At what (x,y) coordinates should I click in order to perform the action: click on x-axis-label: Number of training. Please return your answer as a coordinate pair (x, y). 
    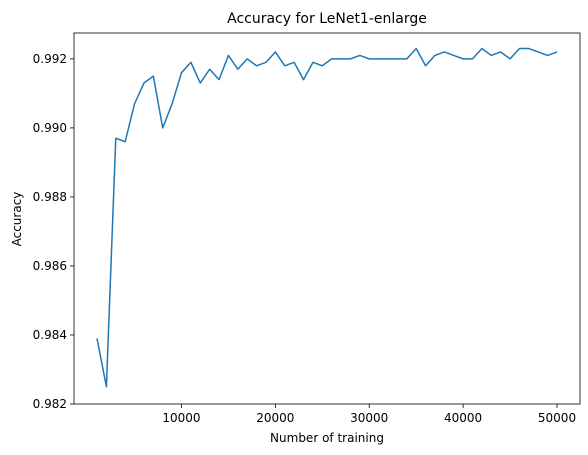
    Looking at the image, I should click on (327, 438).